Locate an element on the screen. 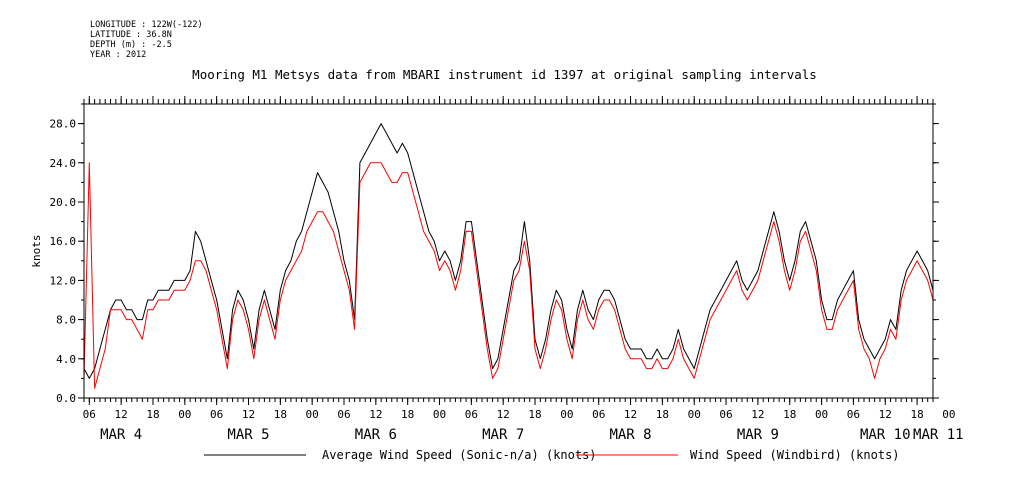 The height and width of the screenshot is (504, 1009). y-tick-label: 0.0 is located at coordinates (66, 398).